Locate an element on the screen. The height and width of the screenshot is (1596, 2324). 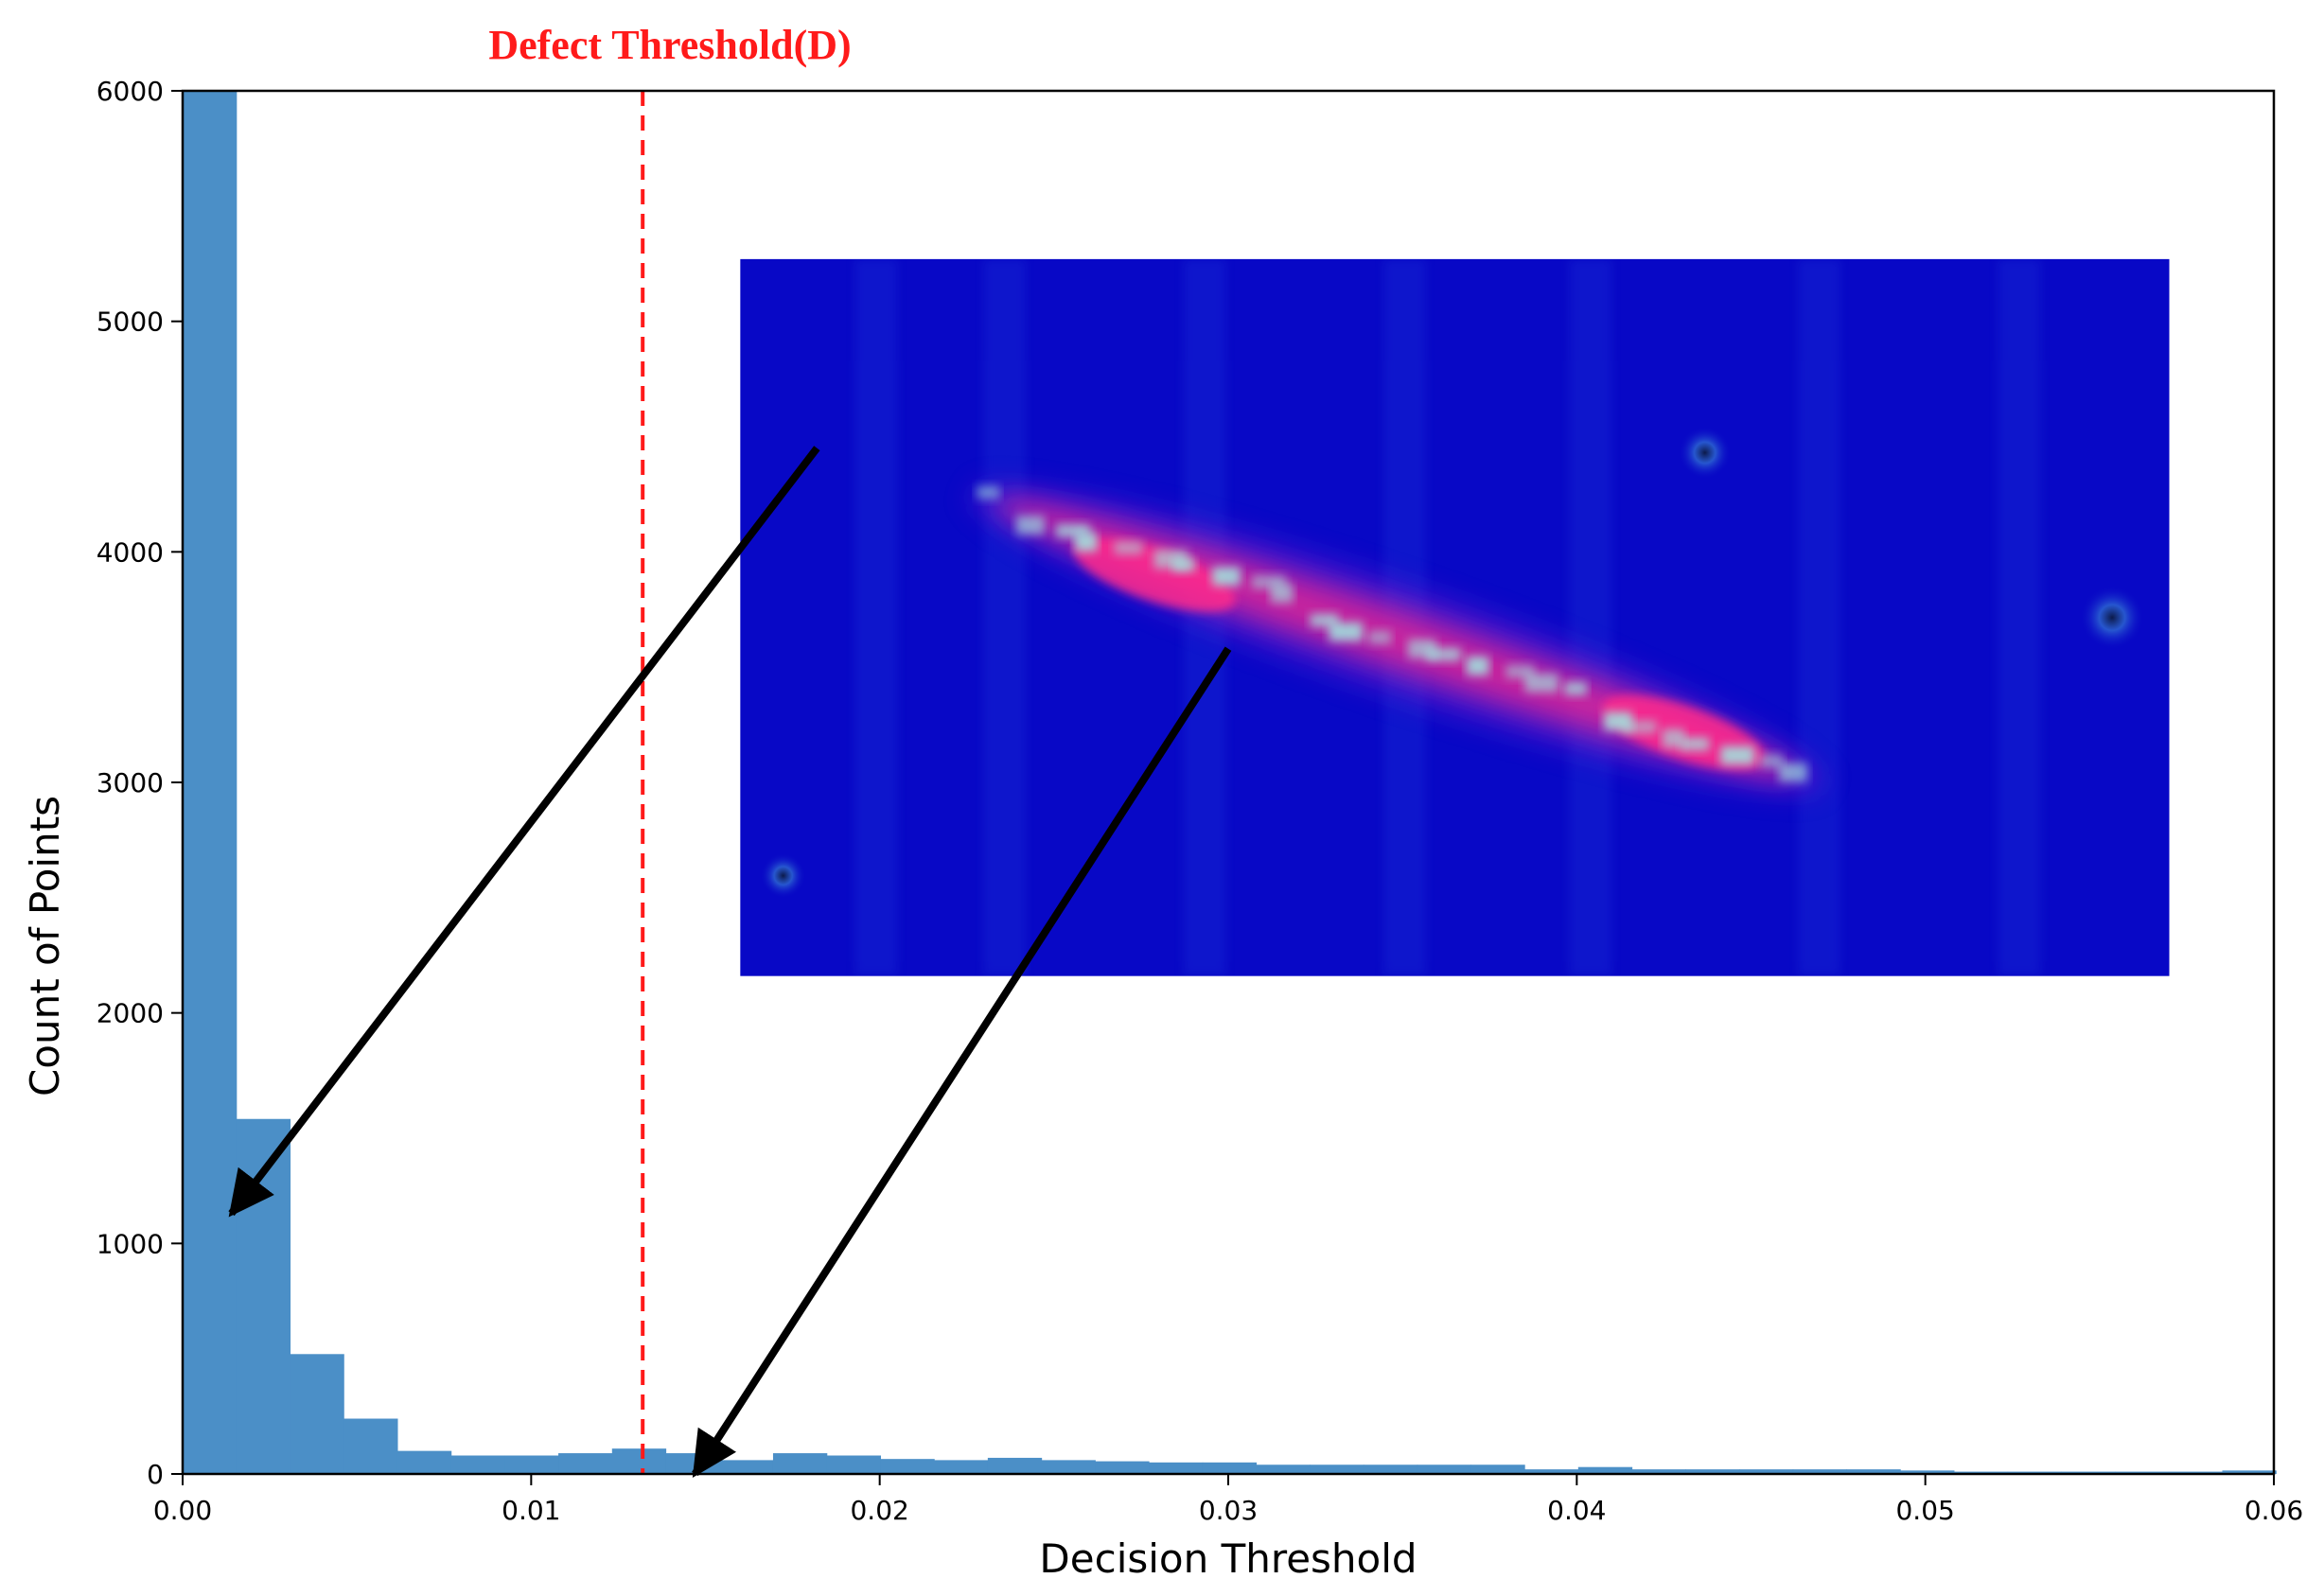
y-tick-label: 2000 is located at coordinates (130, 1014).